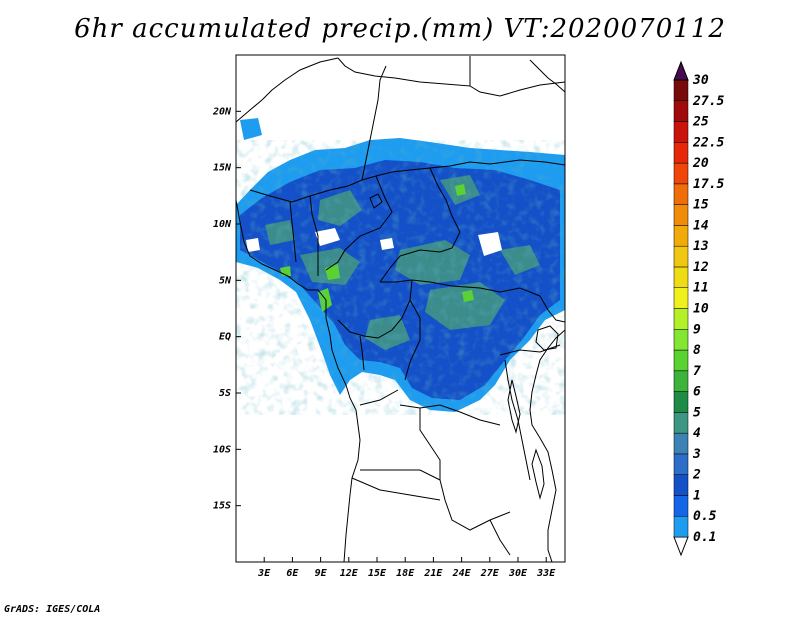  I want to click on colorbar-label: 12, so click(701, 267).